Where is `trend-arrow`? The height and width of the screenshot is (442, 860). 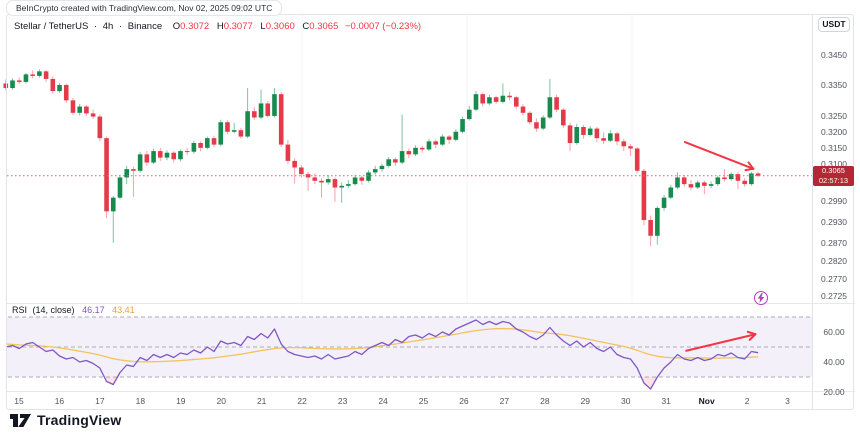 trend-arrow is located at coordinates (721, 342).